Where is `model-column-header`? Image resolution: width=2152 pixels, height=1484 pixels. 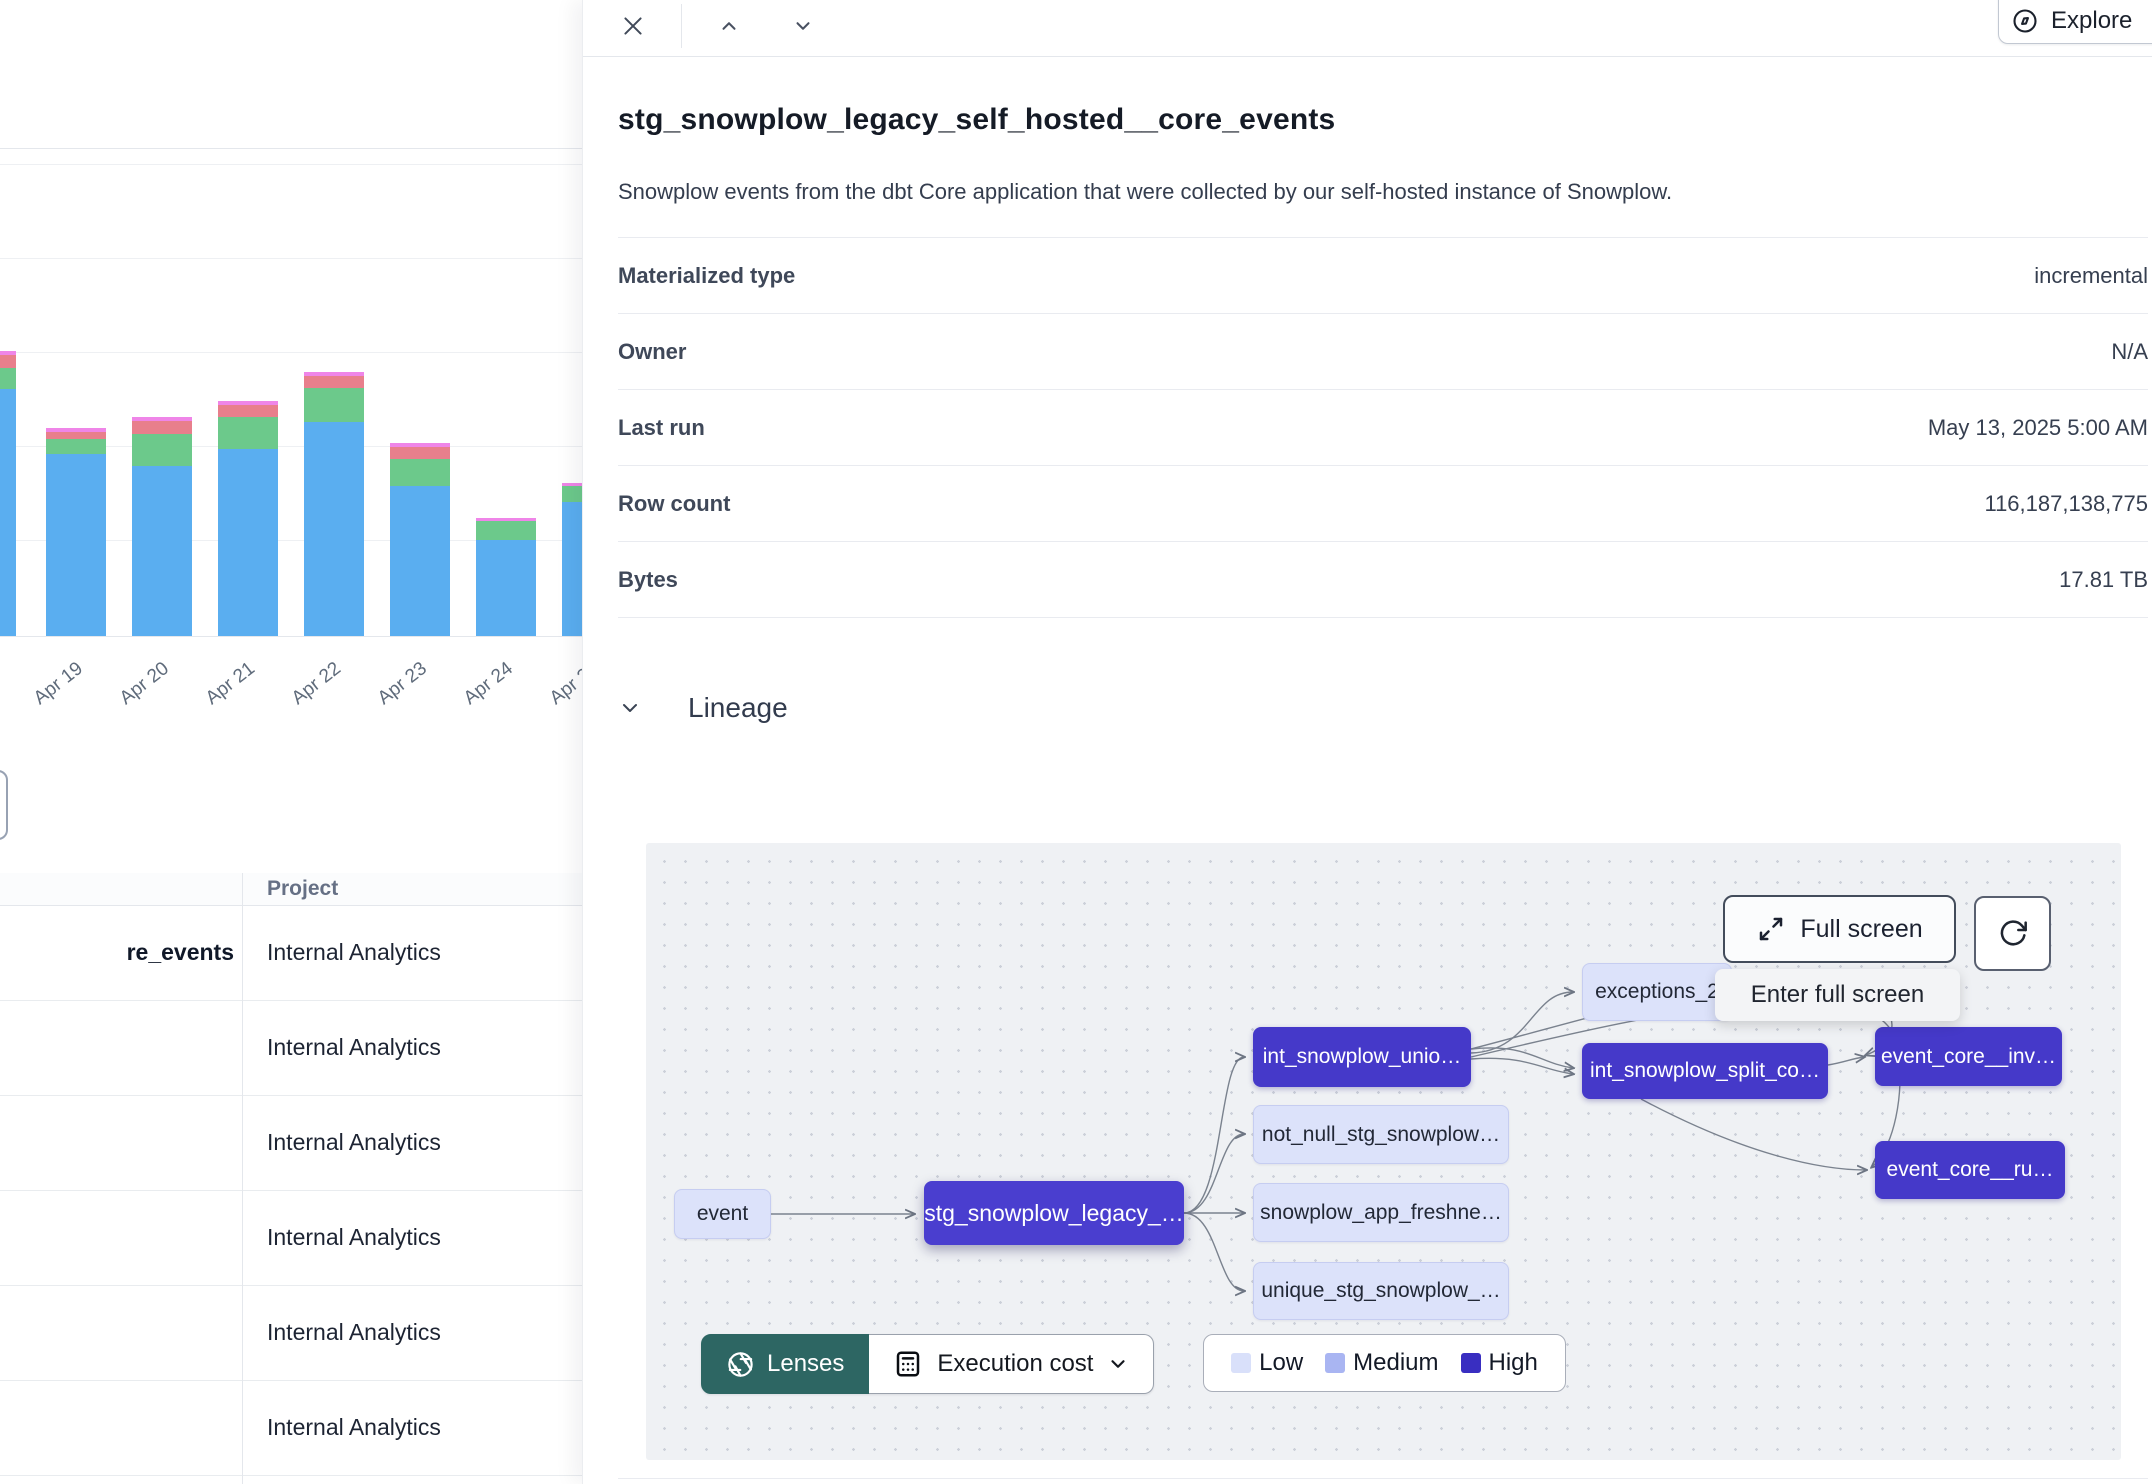
model-column-header is located at coordinates (121, 889).